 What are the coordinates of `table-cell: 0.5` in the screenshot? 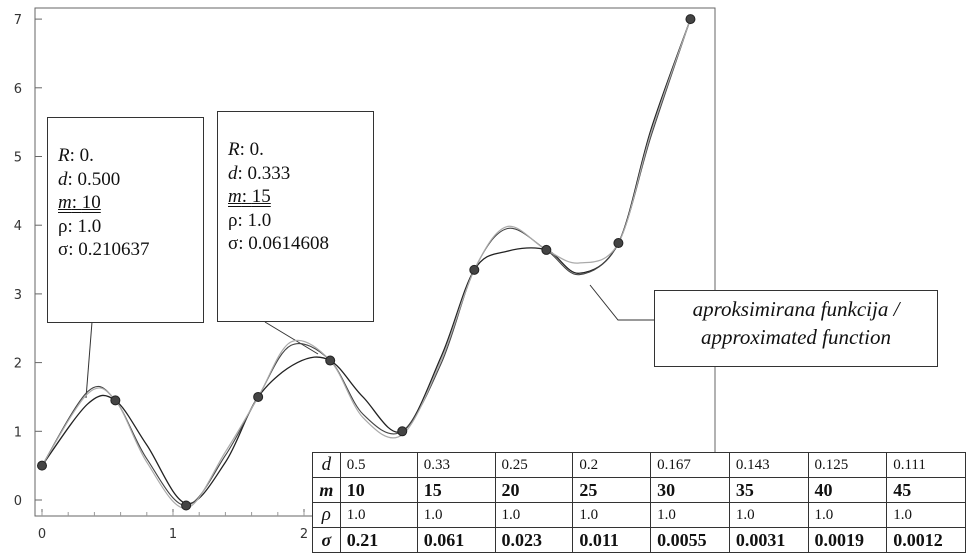 It's located at (378, 465).